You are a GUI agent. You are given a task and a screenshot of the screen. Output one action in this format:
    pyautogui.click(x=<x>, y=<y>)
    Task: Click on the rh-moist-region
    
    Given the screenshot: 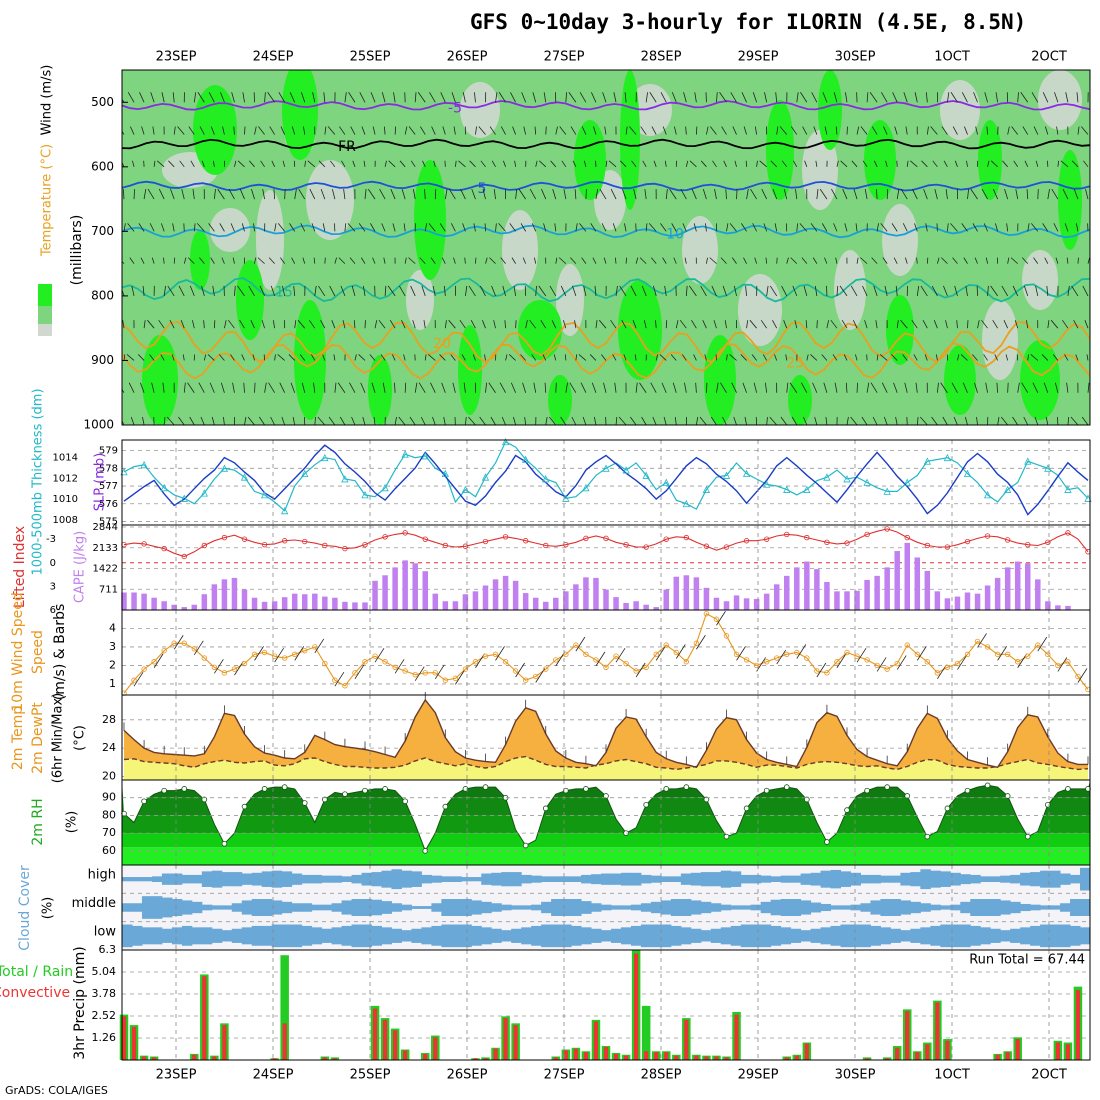 What is the action you would take?
    pyautogui.click(x=250, y=300)
    